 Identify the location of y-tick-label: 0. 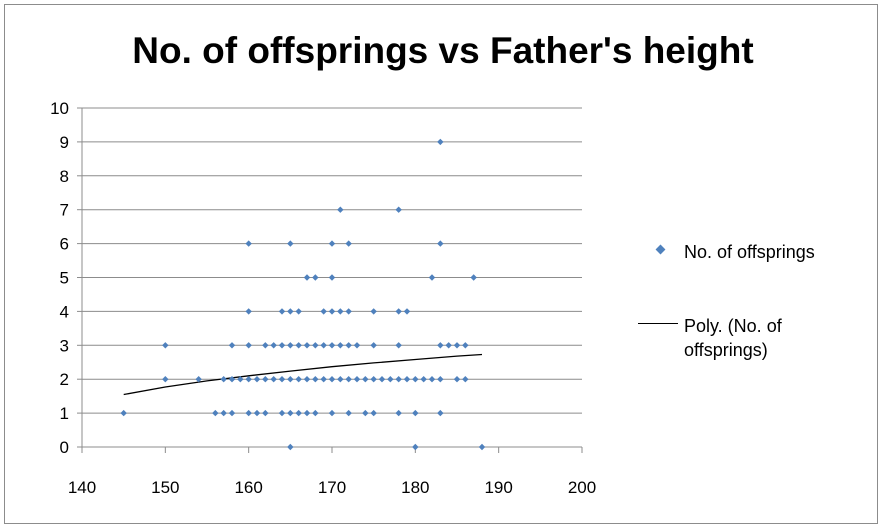
(64, 447).